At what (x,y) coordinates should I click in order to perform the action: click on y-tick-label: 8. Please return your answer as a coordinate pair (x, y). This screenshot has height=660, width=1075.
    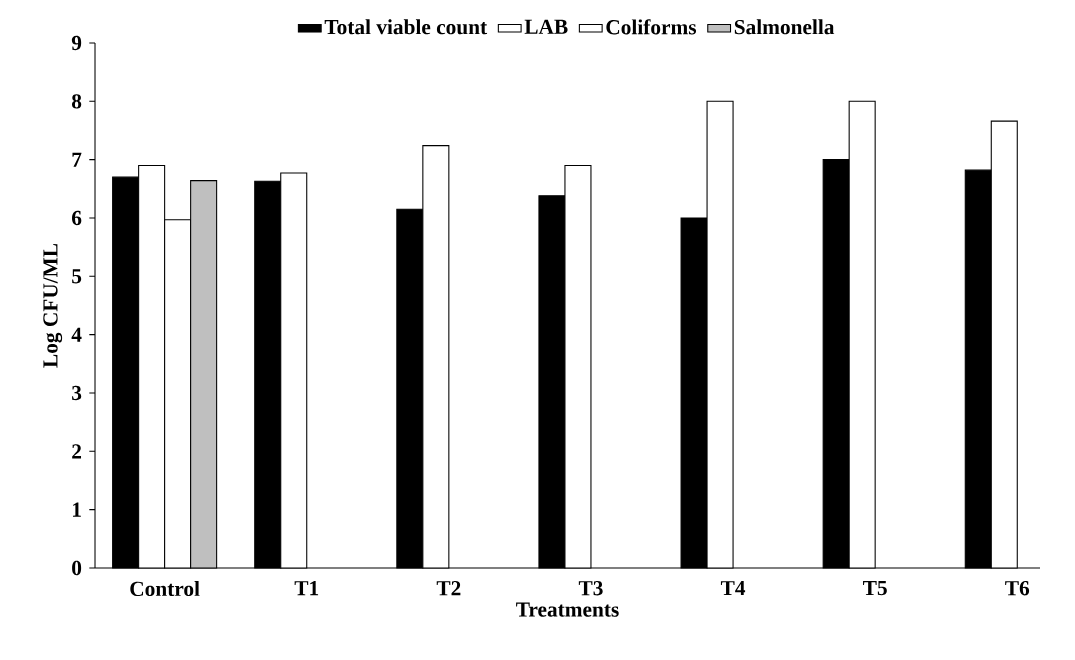
    Looking at the image, I should click on (76, 101).